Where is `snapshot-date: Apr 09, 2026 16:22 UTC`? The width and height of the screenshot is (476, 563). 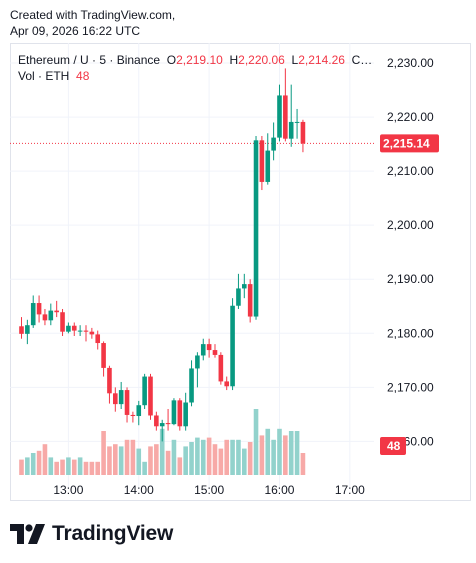 snapshot-date: Apr 09, 2026 16:22 UTC is located at coordinates (75, 31).